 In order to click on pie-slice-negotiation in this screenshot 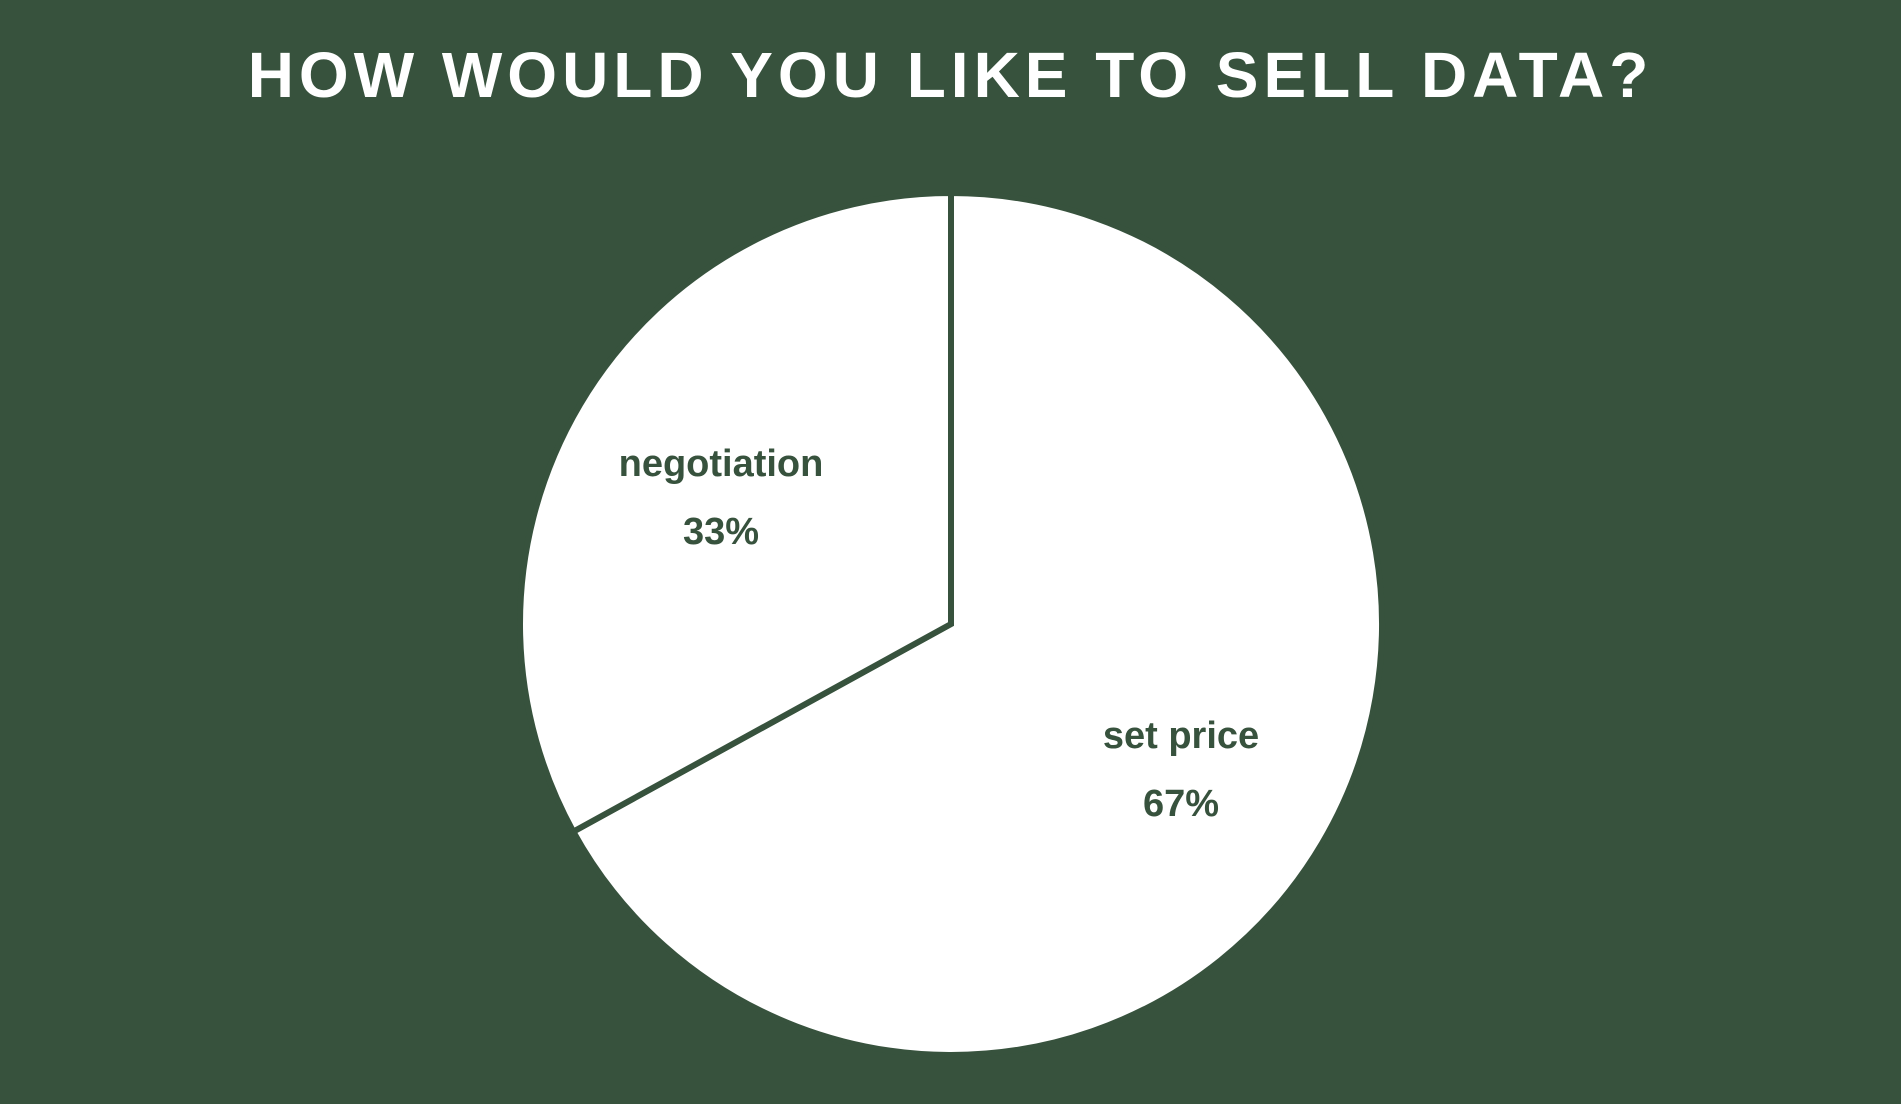, I will do `click(735, 512)`.